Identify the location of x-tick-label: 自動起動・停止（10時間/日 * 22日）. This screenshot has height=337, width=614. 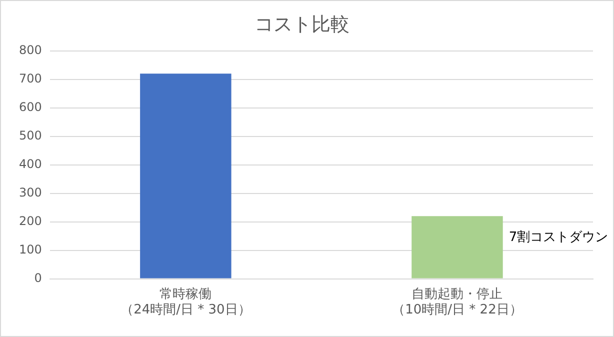
(457, 302).